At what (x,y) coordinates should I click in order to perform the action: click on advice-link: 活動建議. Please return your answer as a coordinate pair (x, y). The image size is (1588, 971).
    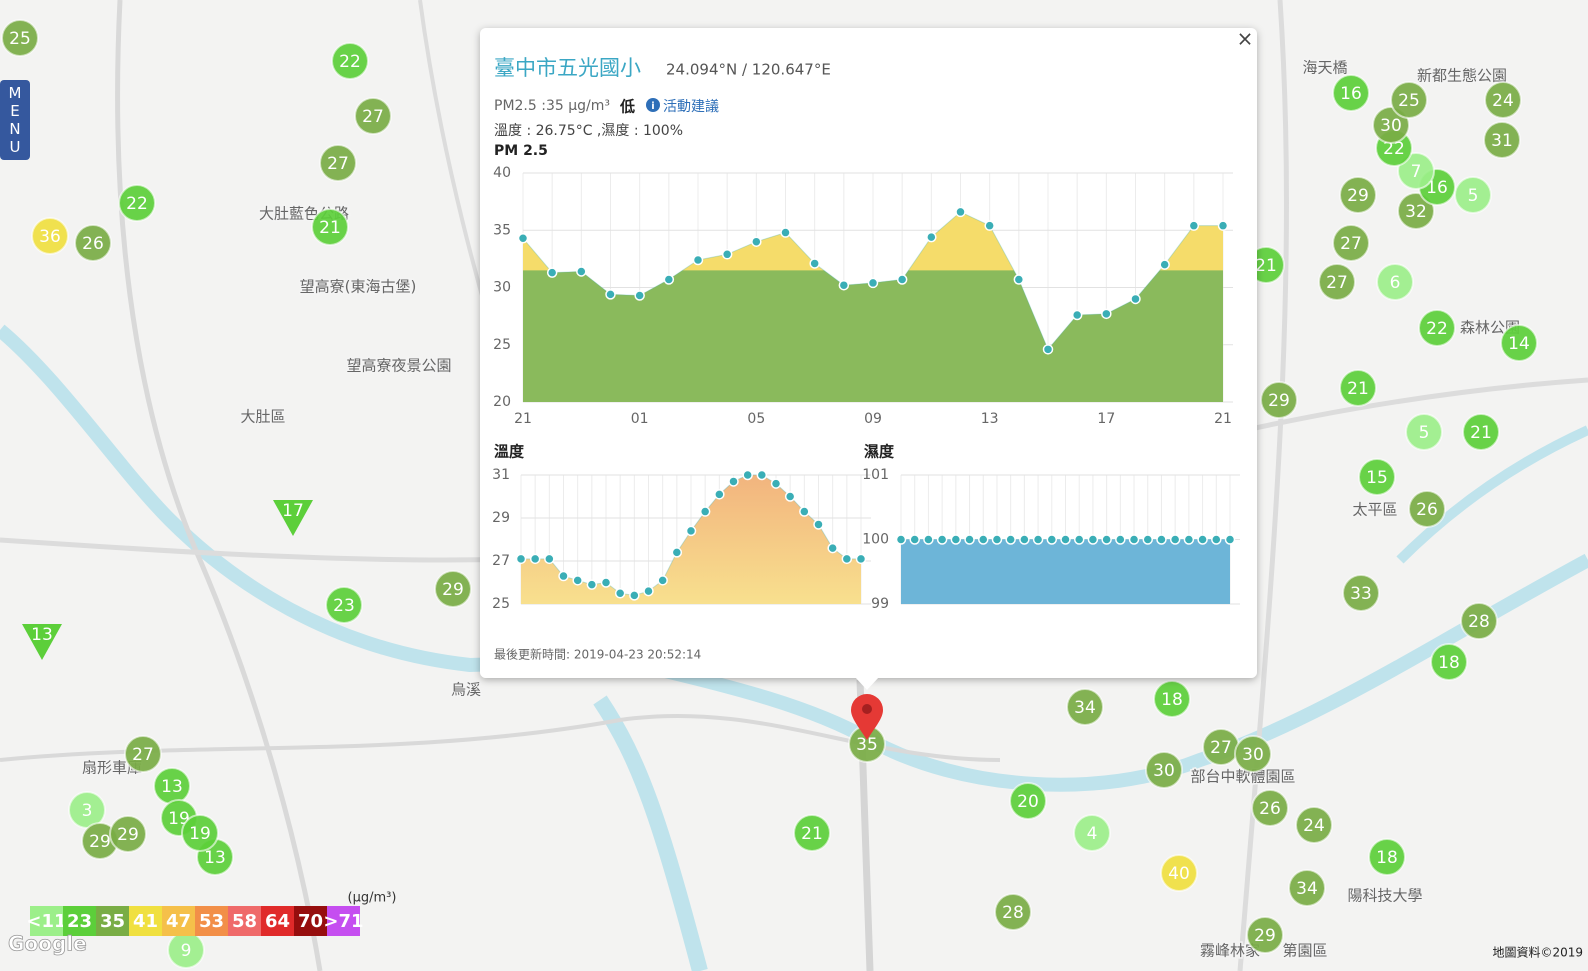
    Looking at the image, I should click on (691, 106).